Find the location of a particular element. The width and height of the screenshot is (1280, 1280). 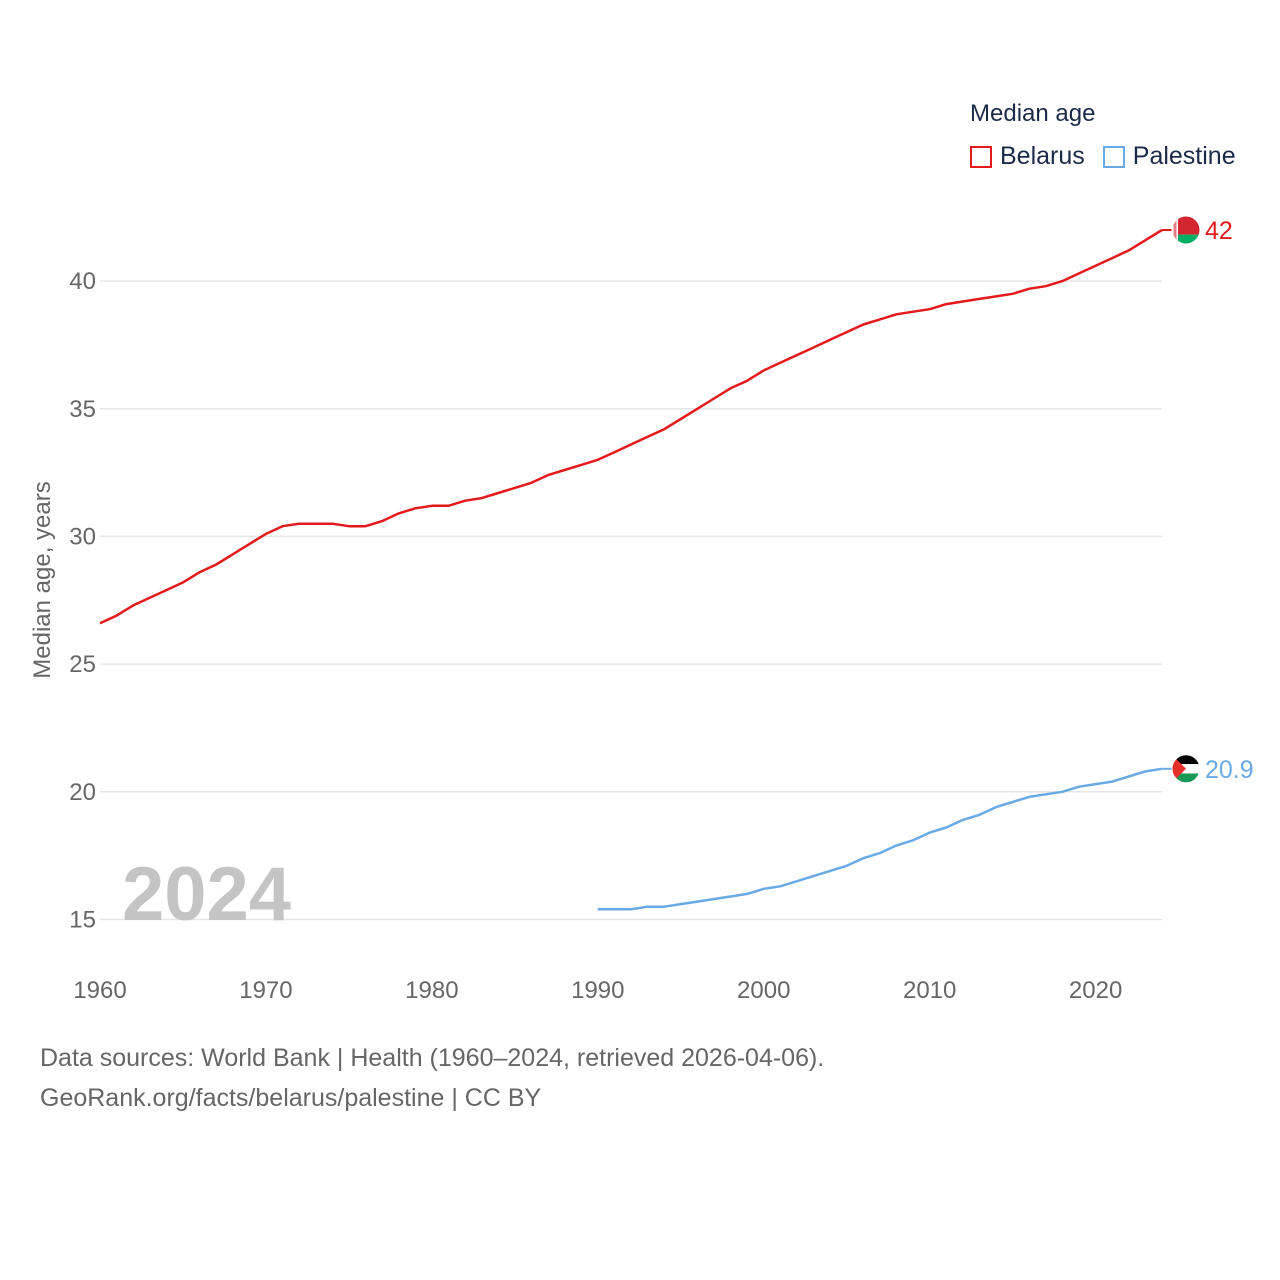

legend-item-palestine: Palestine is located at coordinates (1169, 156).